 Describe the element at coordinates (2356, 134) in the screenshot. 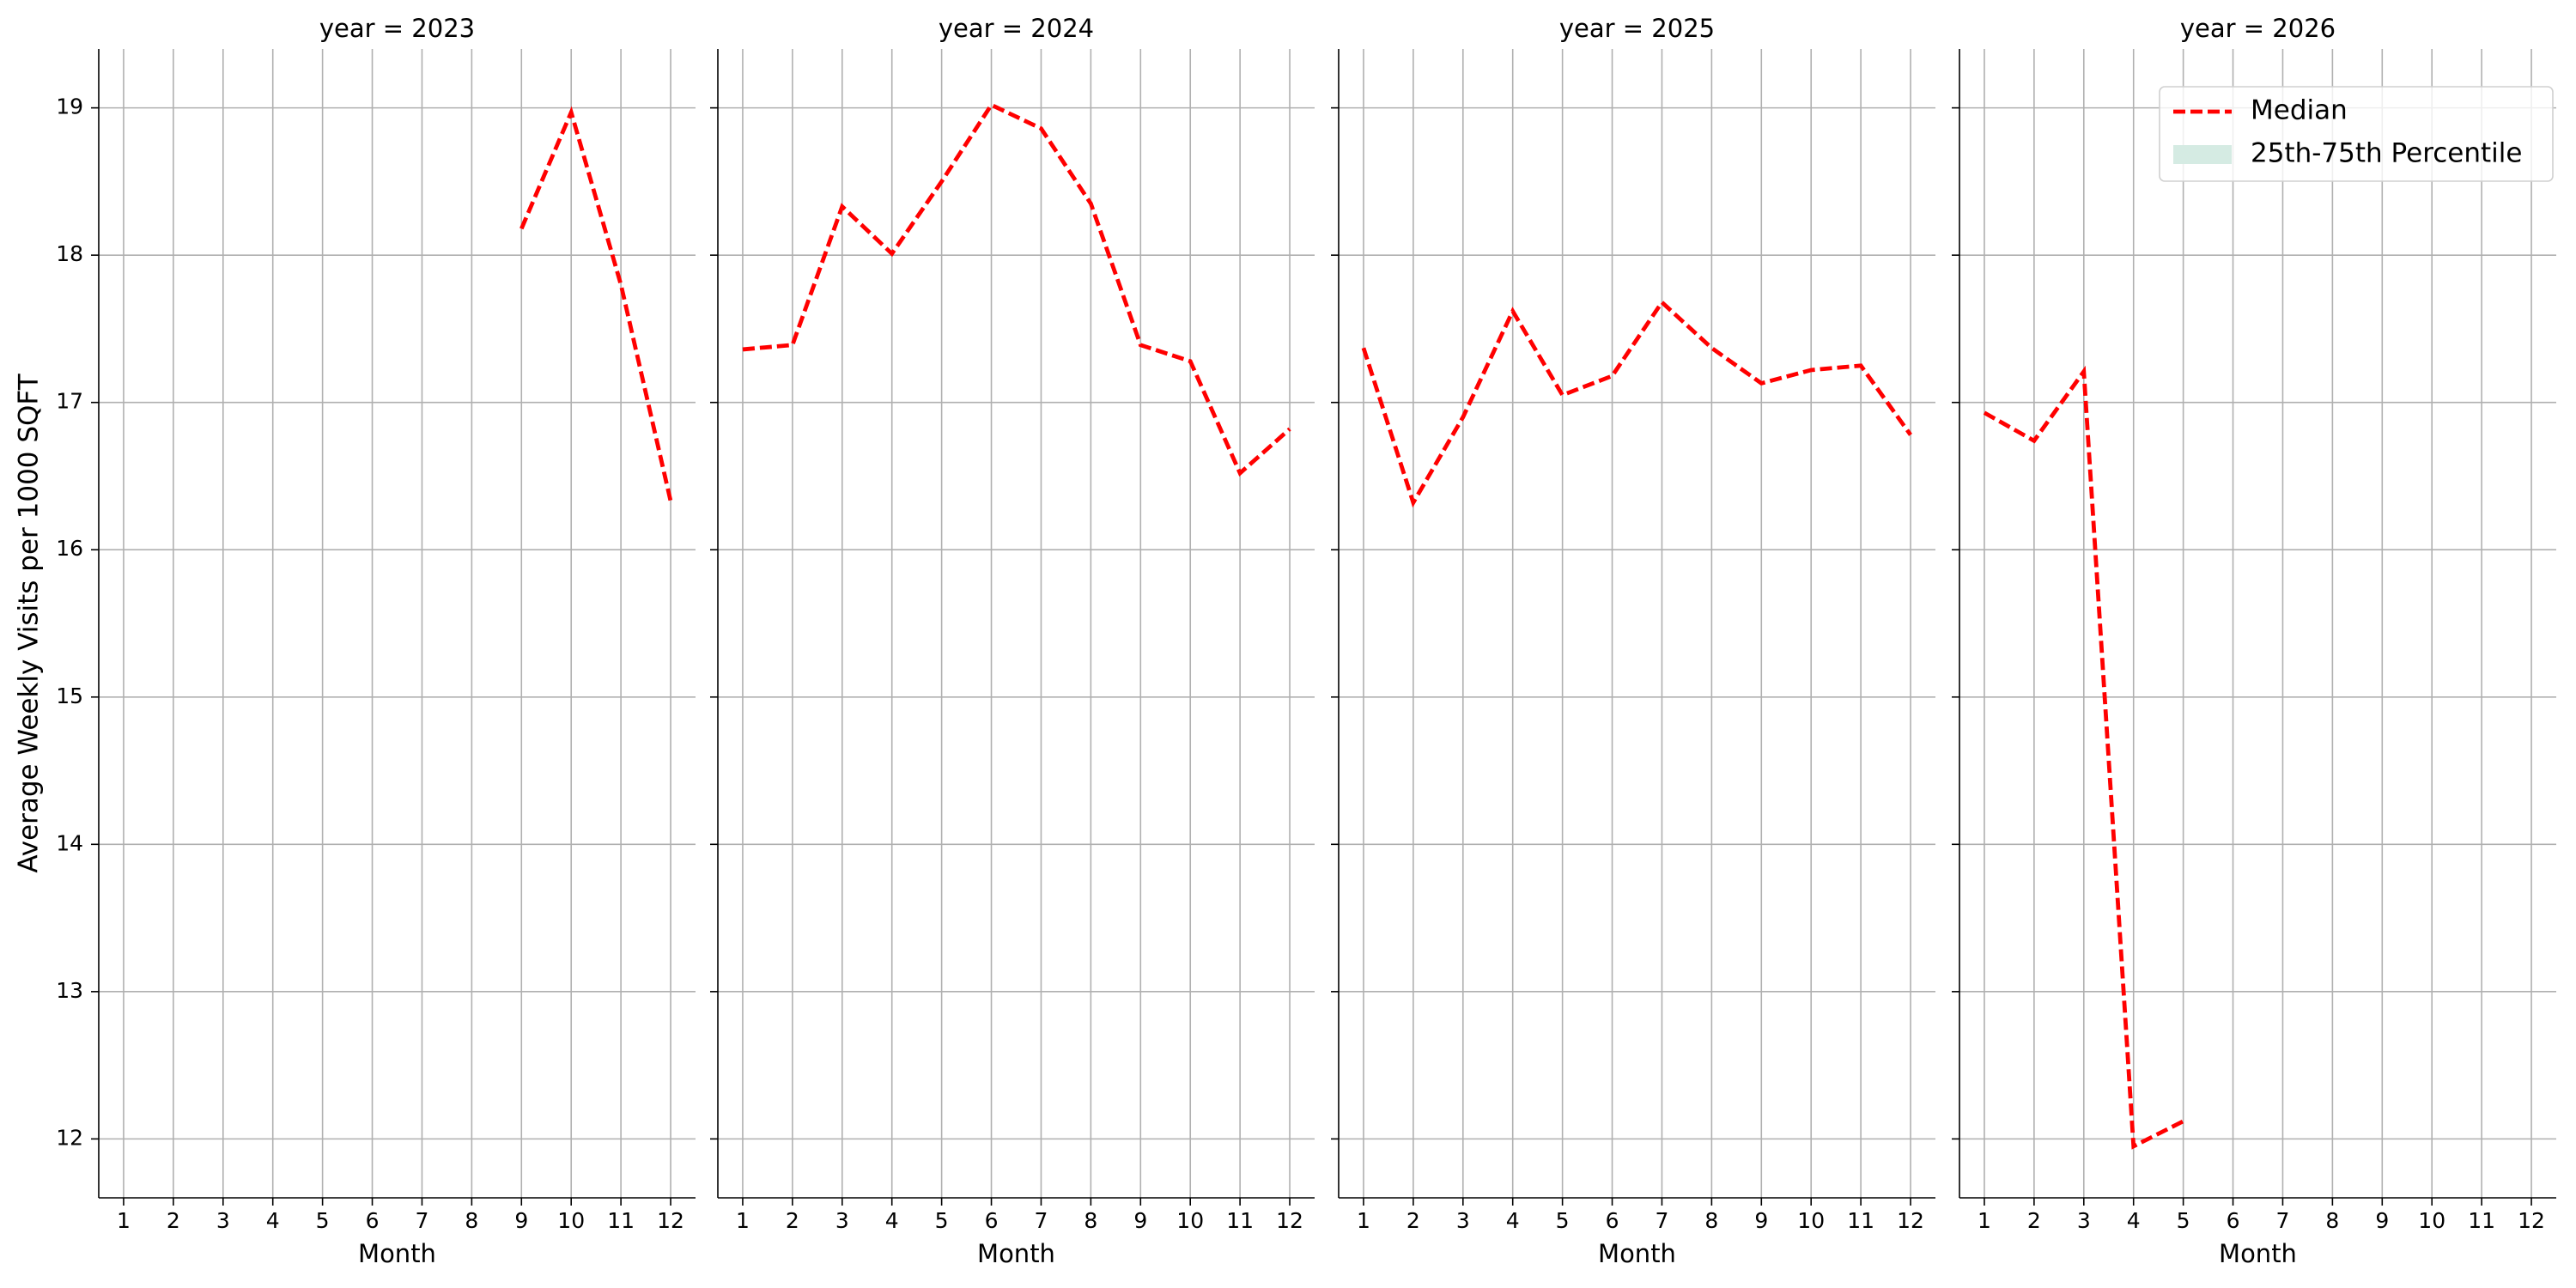

I see `legend-box` at that location.